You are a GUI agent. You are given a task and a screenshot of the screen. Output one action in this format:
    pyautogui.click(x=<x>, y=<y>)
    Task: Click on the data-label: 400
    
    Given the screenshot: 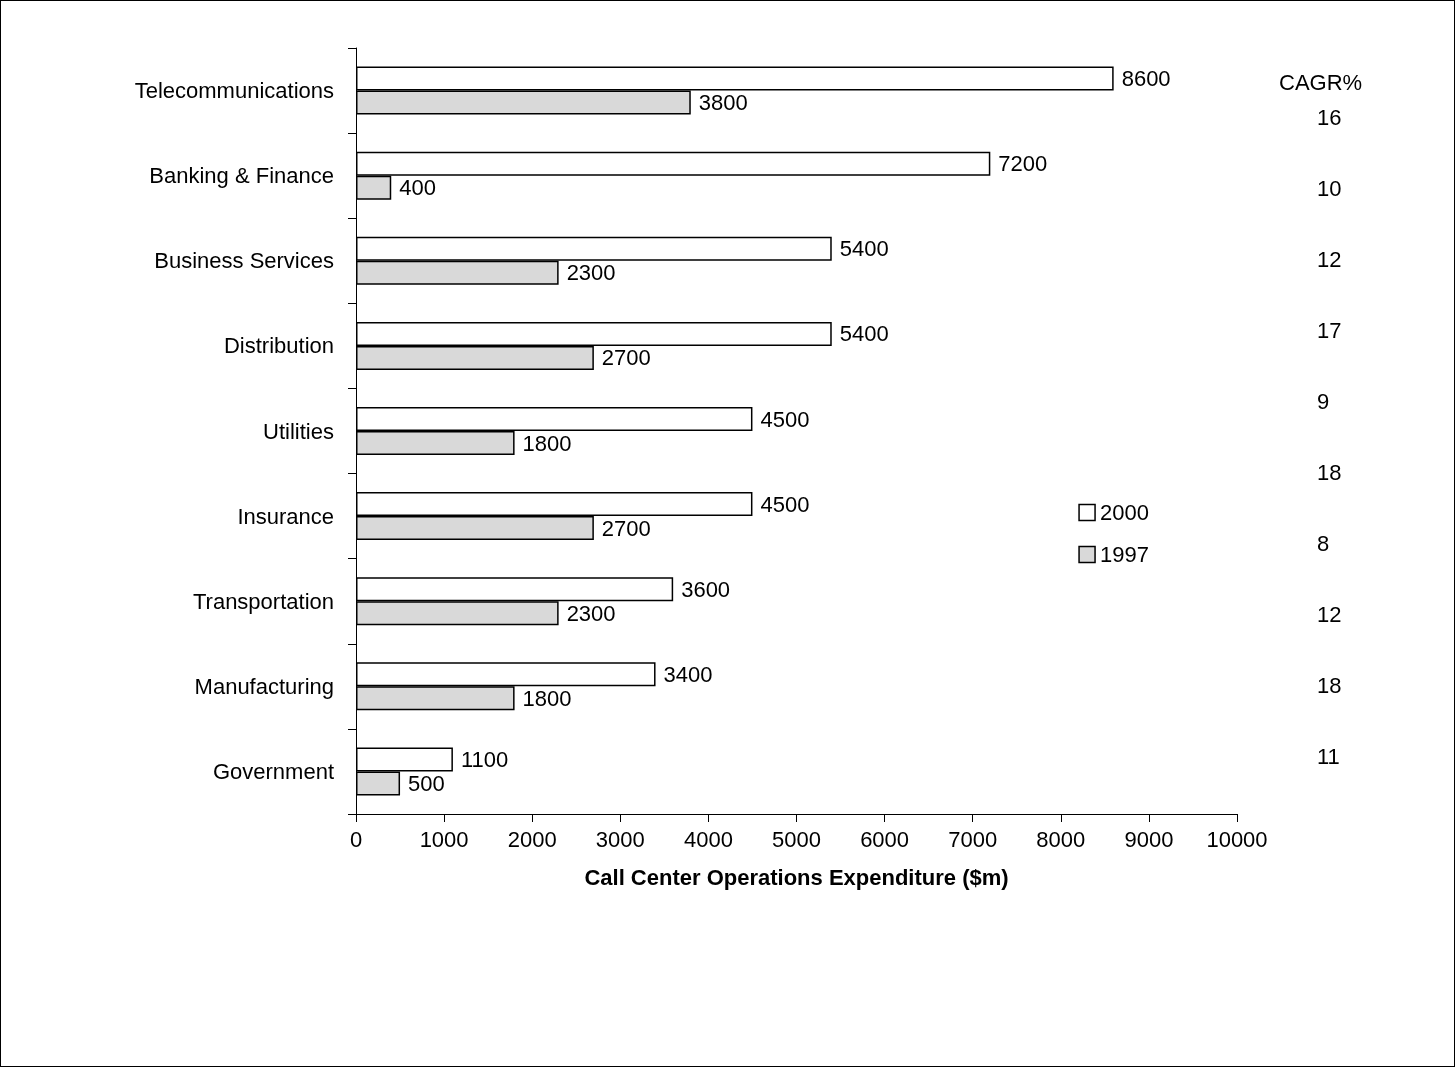 What is the action you would take?
    pyautogui.click(x=417, y=188)
    